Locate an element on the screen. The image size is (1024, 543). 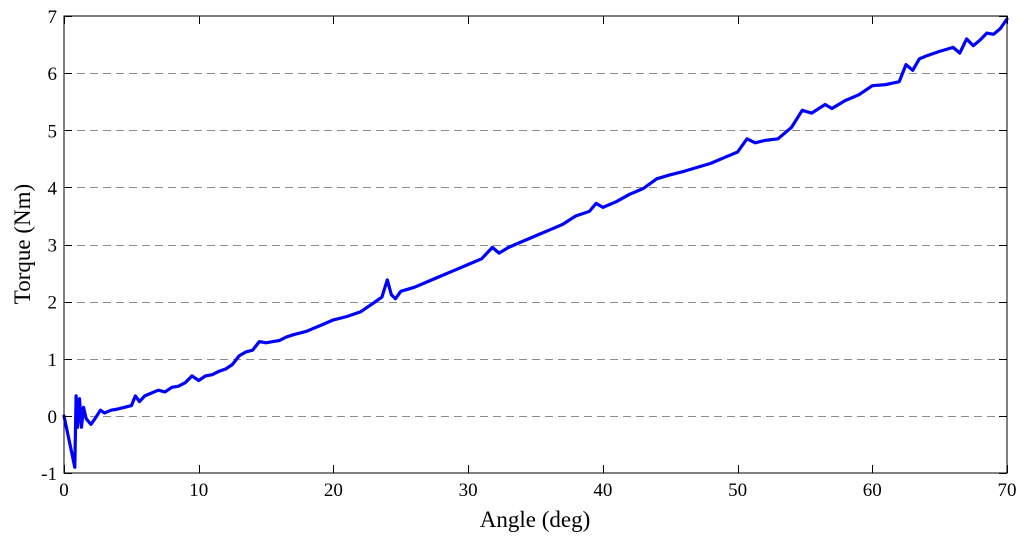
x-tick-label-6: 60 is located at coordinates (872, 490).